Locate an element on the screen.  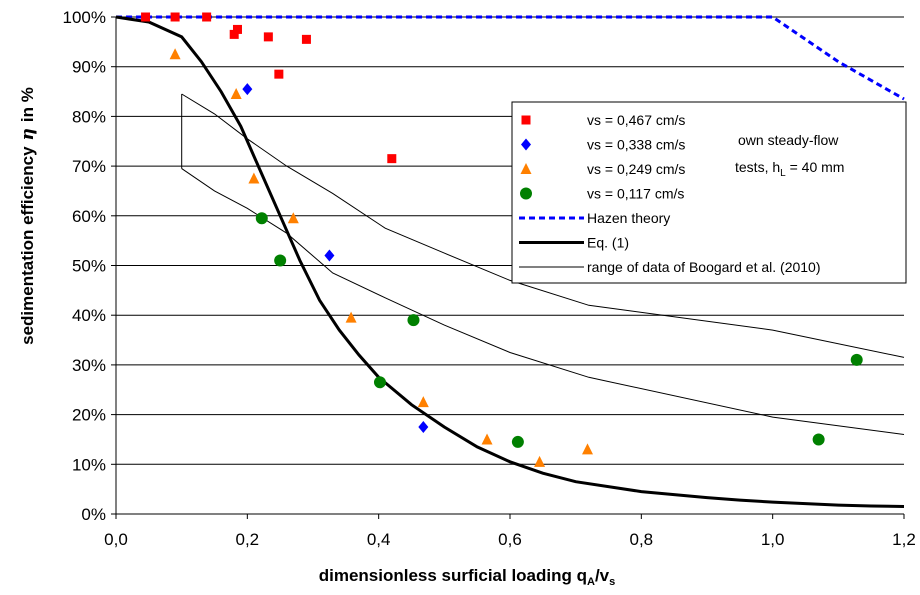
x-tick-label: 0,8 is located at coordinates (642, 539).